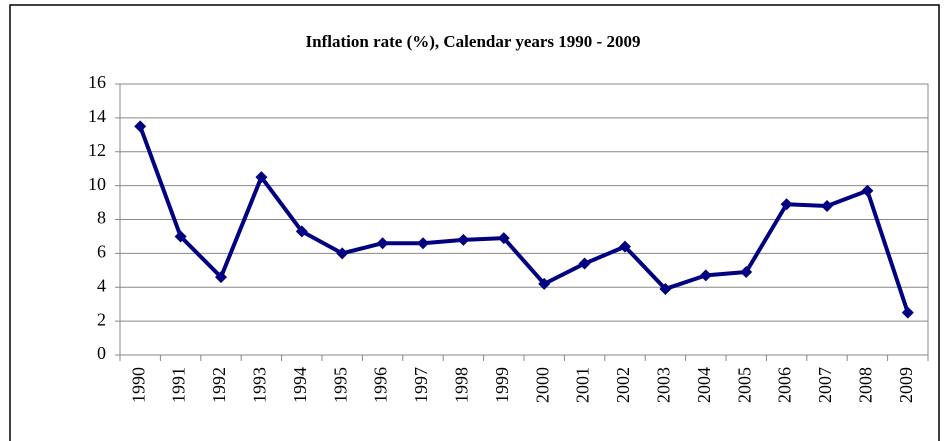  I want to click on x-tick-label: 1999, so click(502, 385).